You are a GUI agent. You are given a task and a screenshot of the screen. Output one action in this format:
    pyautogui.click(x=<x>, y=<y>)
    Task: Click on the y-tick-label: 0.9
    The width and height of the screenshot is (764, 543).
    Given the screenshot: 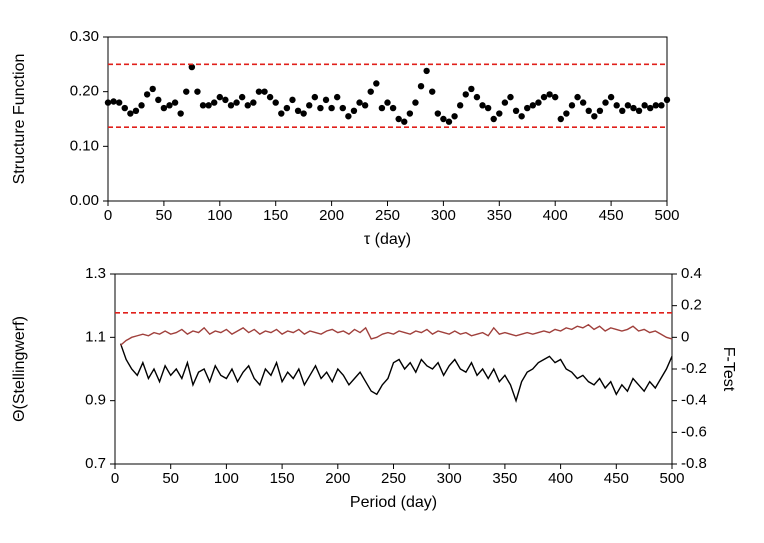 What is the action you would take?
    pyautogui.click(x=95, y=400)
    